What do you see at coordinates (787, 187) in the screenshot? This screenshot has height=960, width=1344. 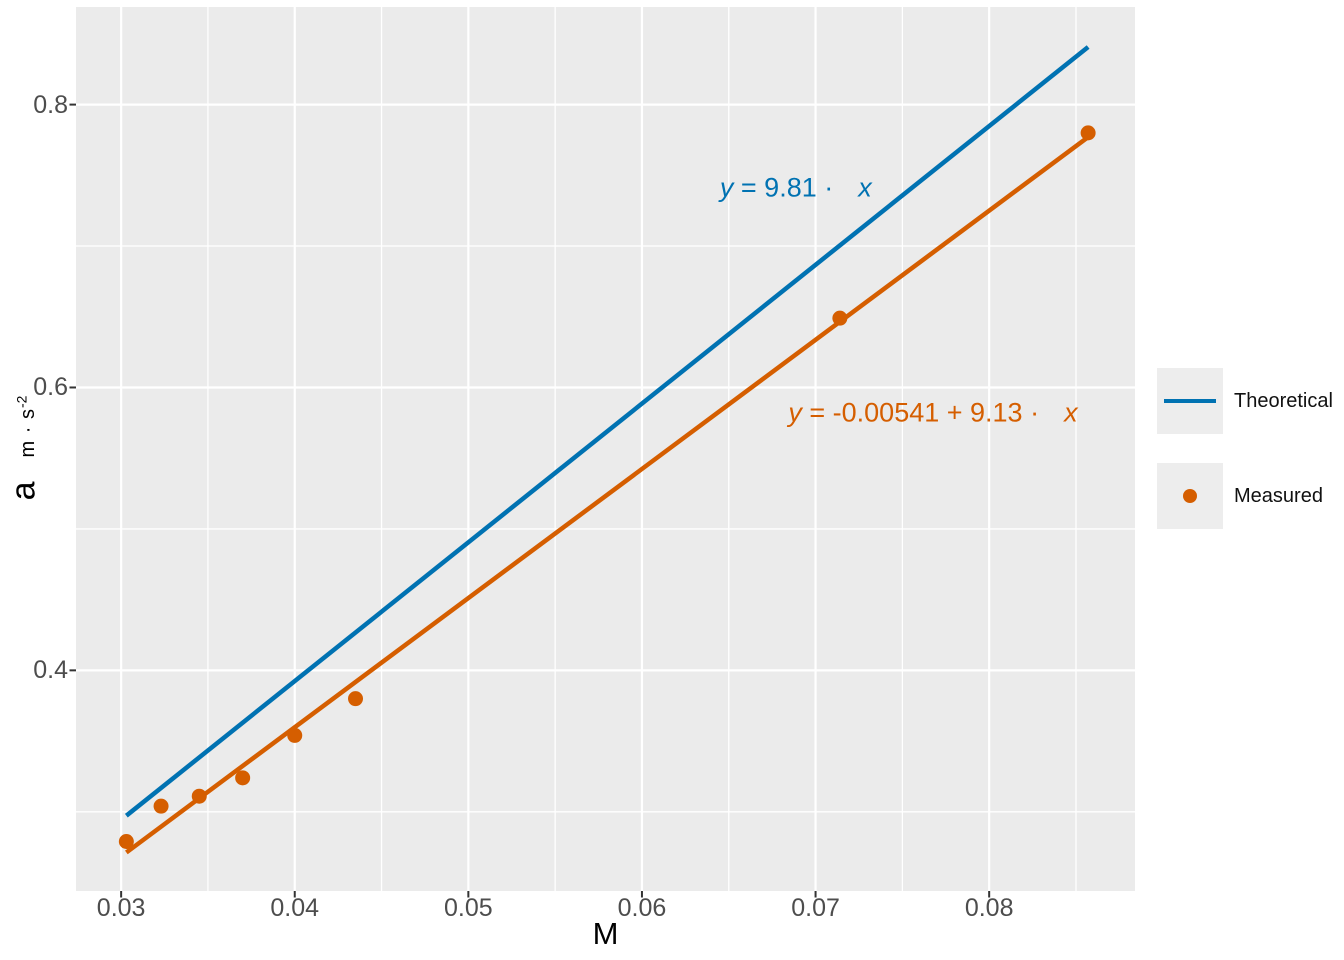 I see `equation-body: = 9.81 ·` at bounding box center [787, 187].